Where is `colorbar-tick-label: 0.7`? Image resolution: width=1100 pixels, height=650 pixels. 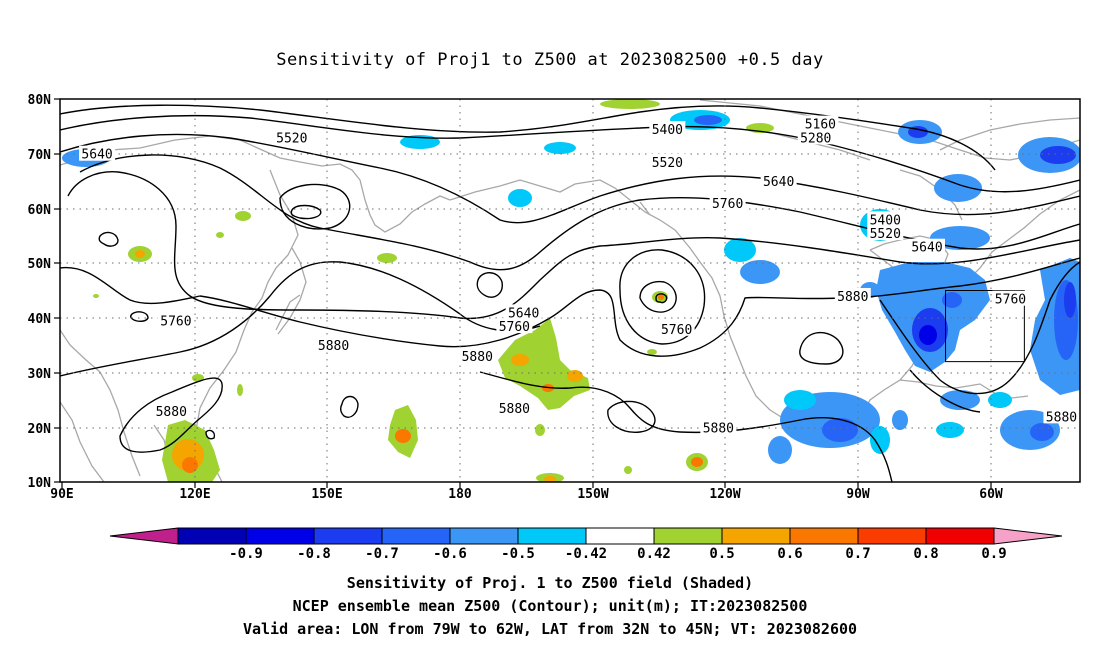
colorbar-tick-label: 0.7 is located at coordinates (857, 554).